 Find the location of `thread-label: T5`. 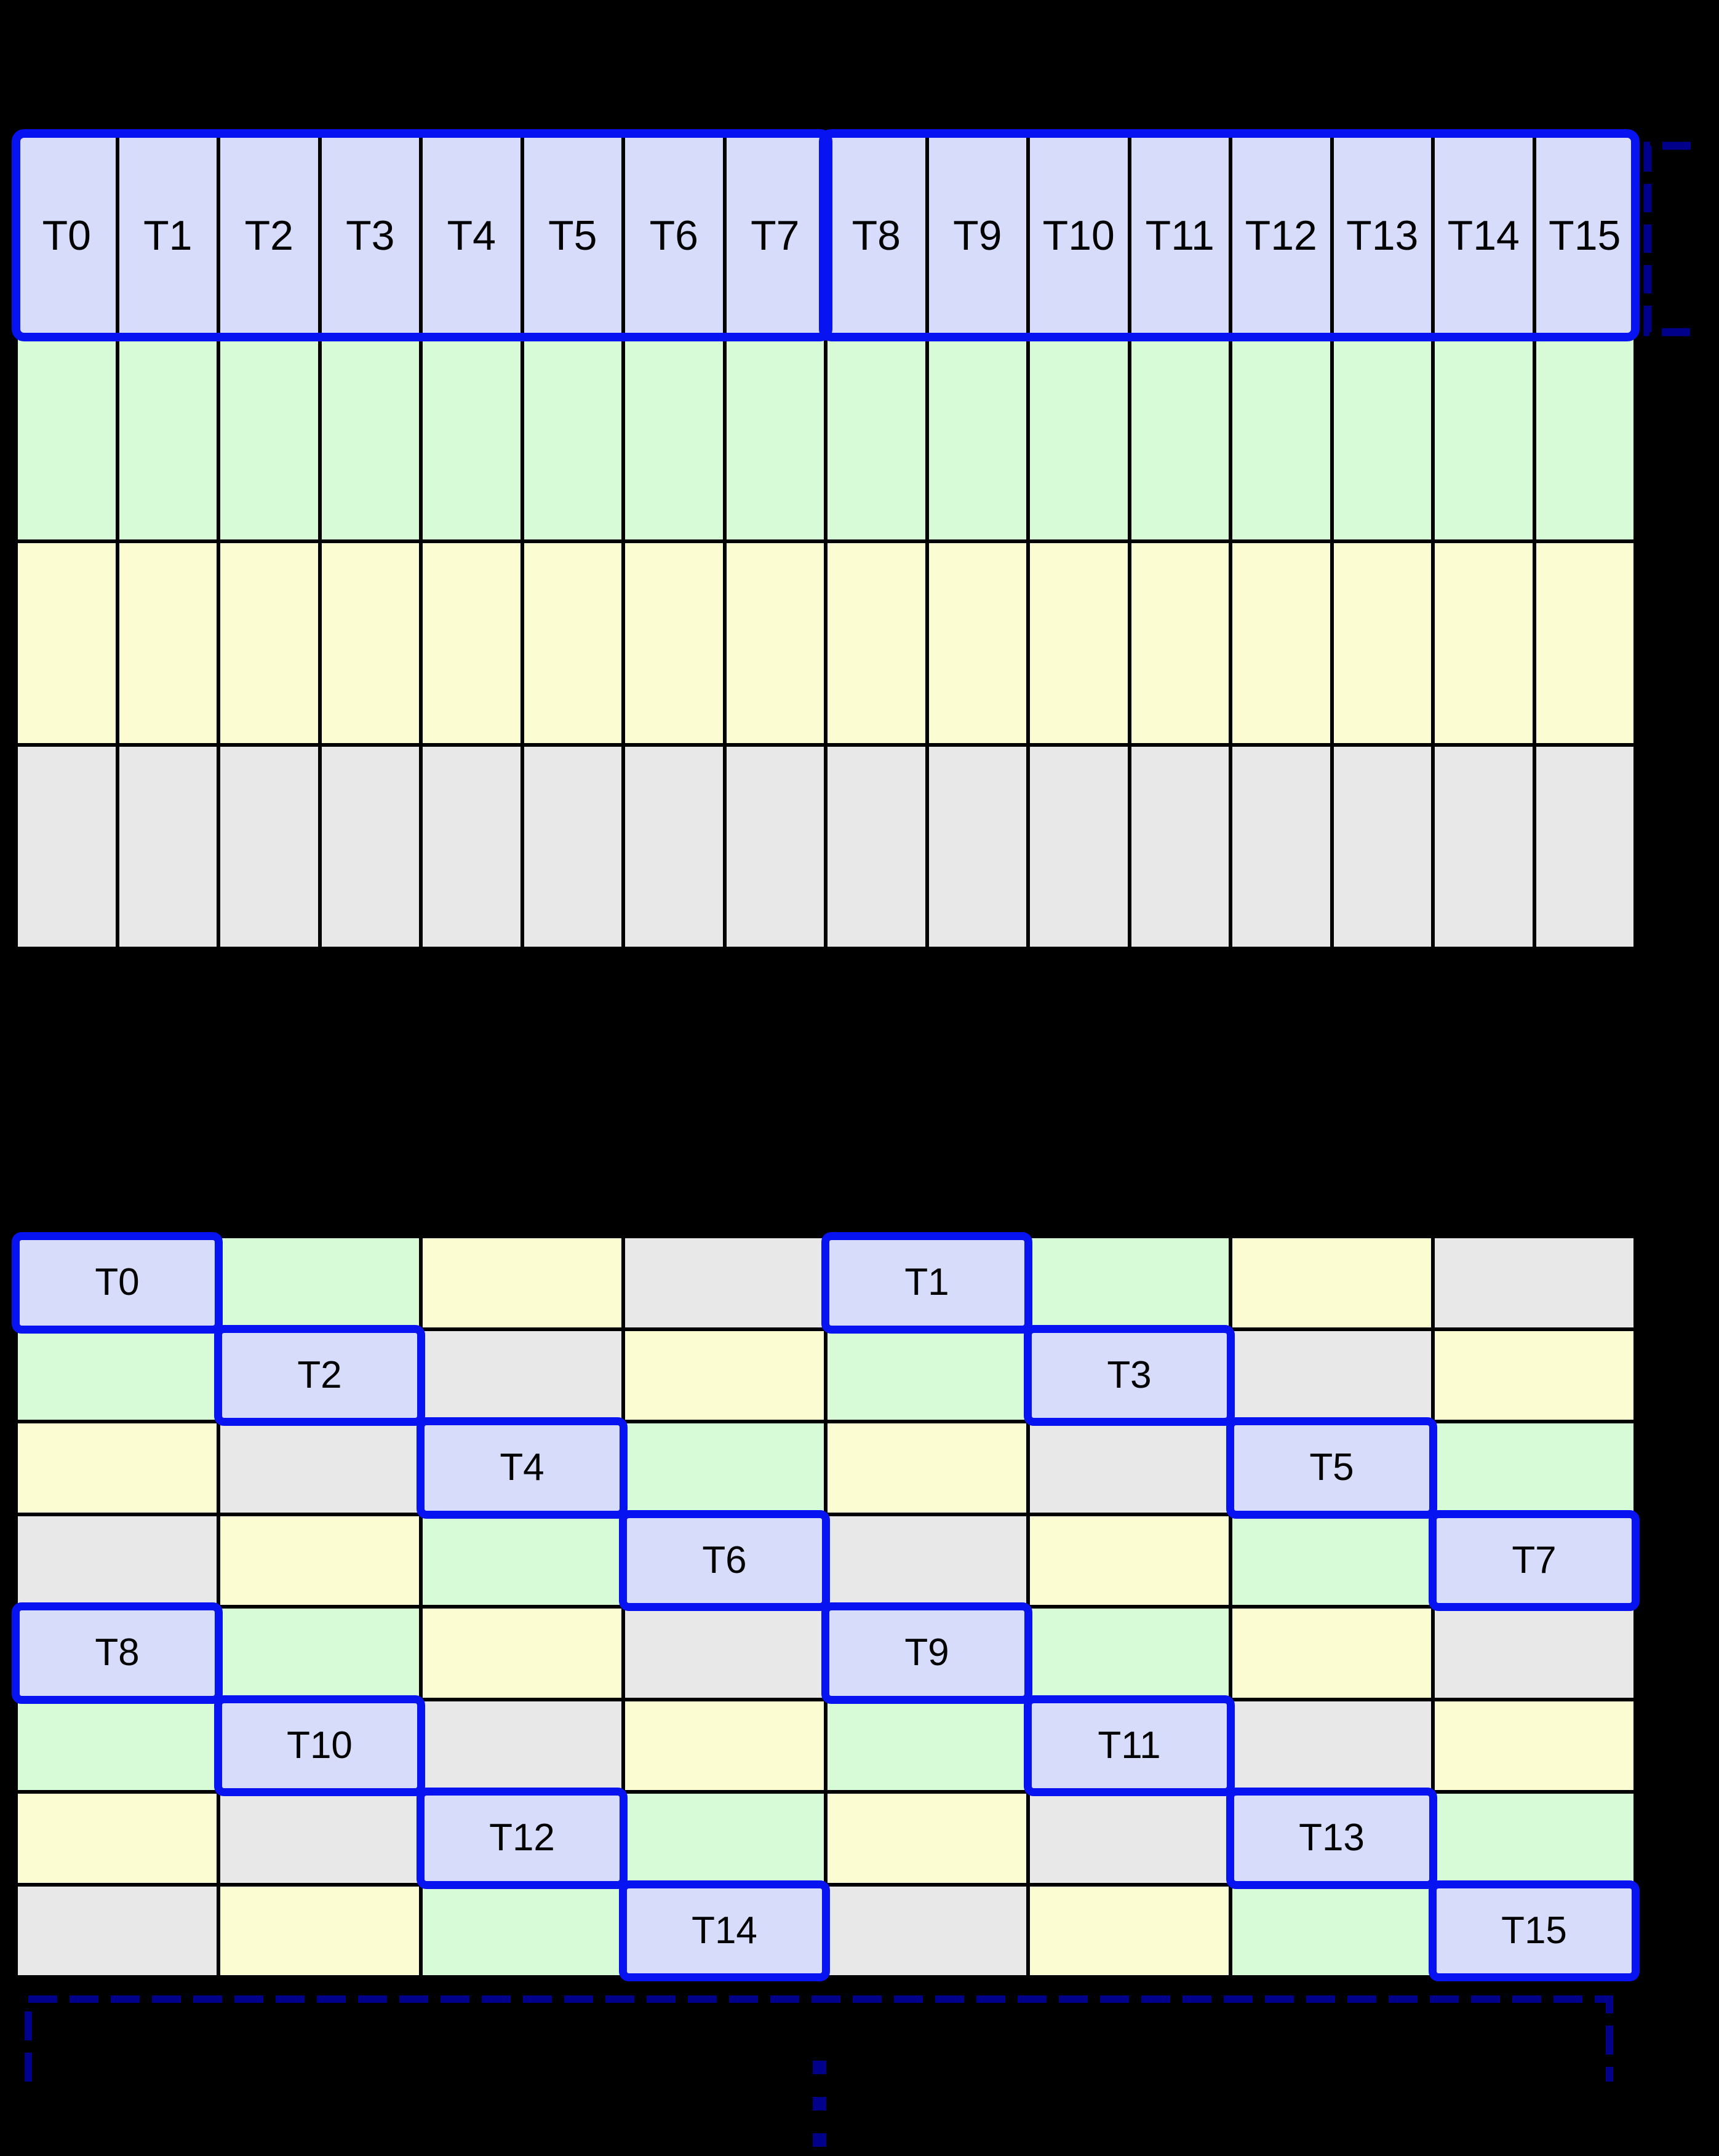

thread-label: T5 is located at coordinates (573, 235).